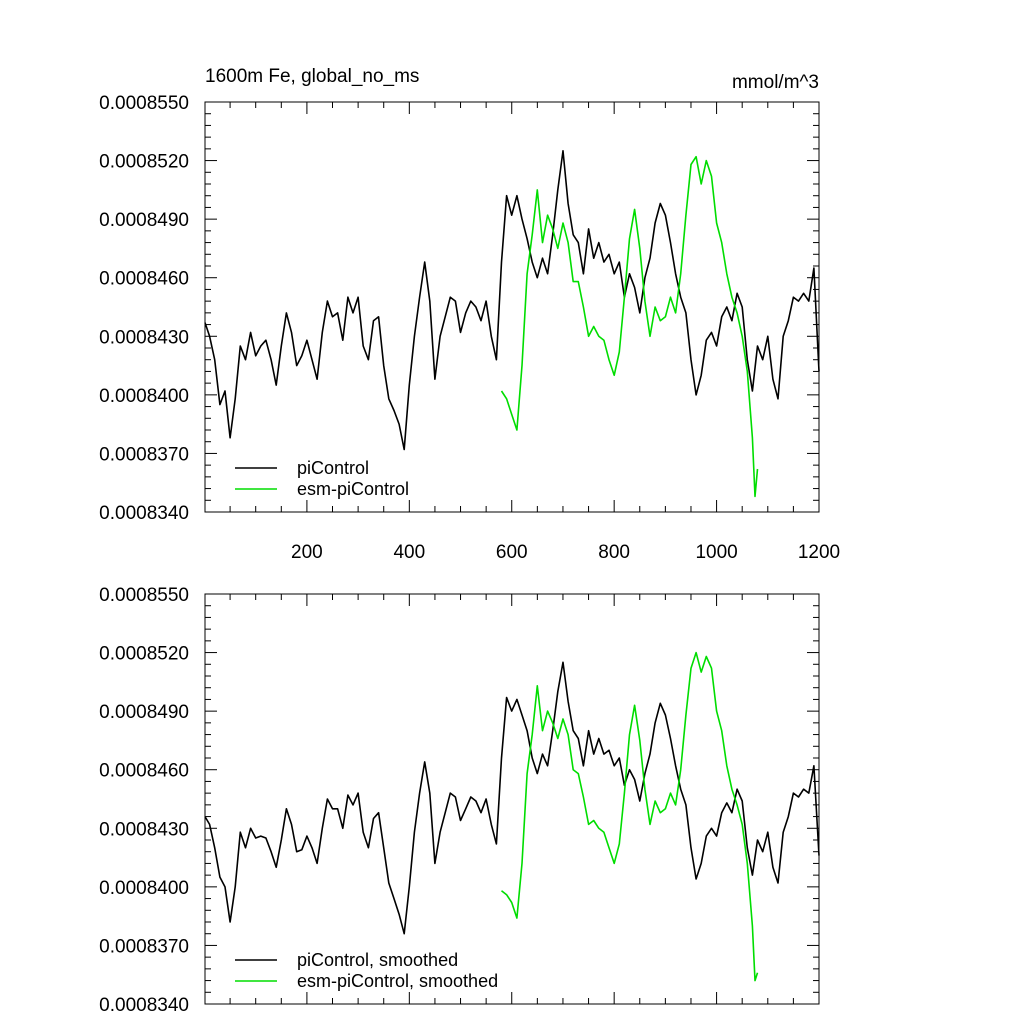 The image size is (1024, 1024). What do you see at coordinates (333, 468) in the screenshot?
I see `legend-label: piControl` at bounding box center [333, 468].